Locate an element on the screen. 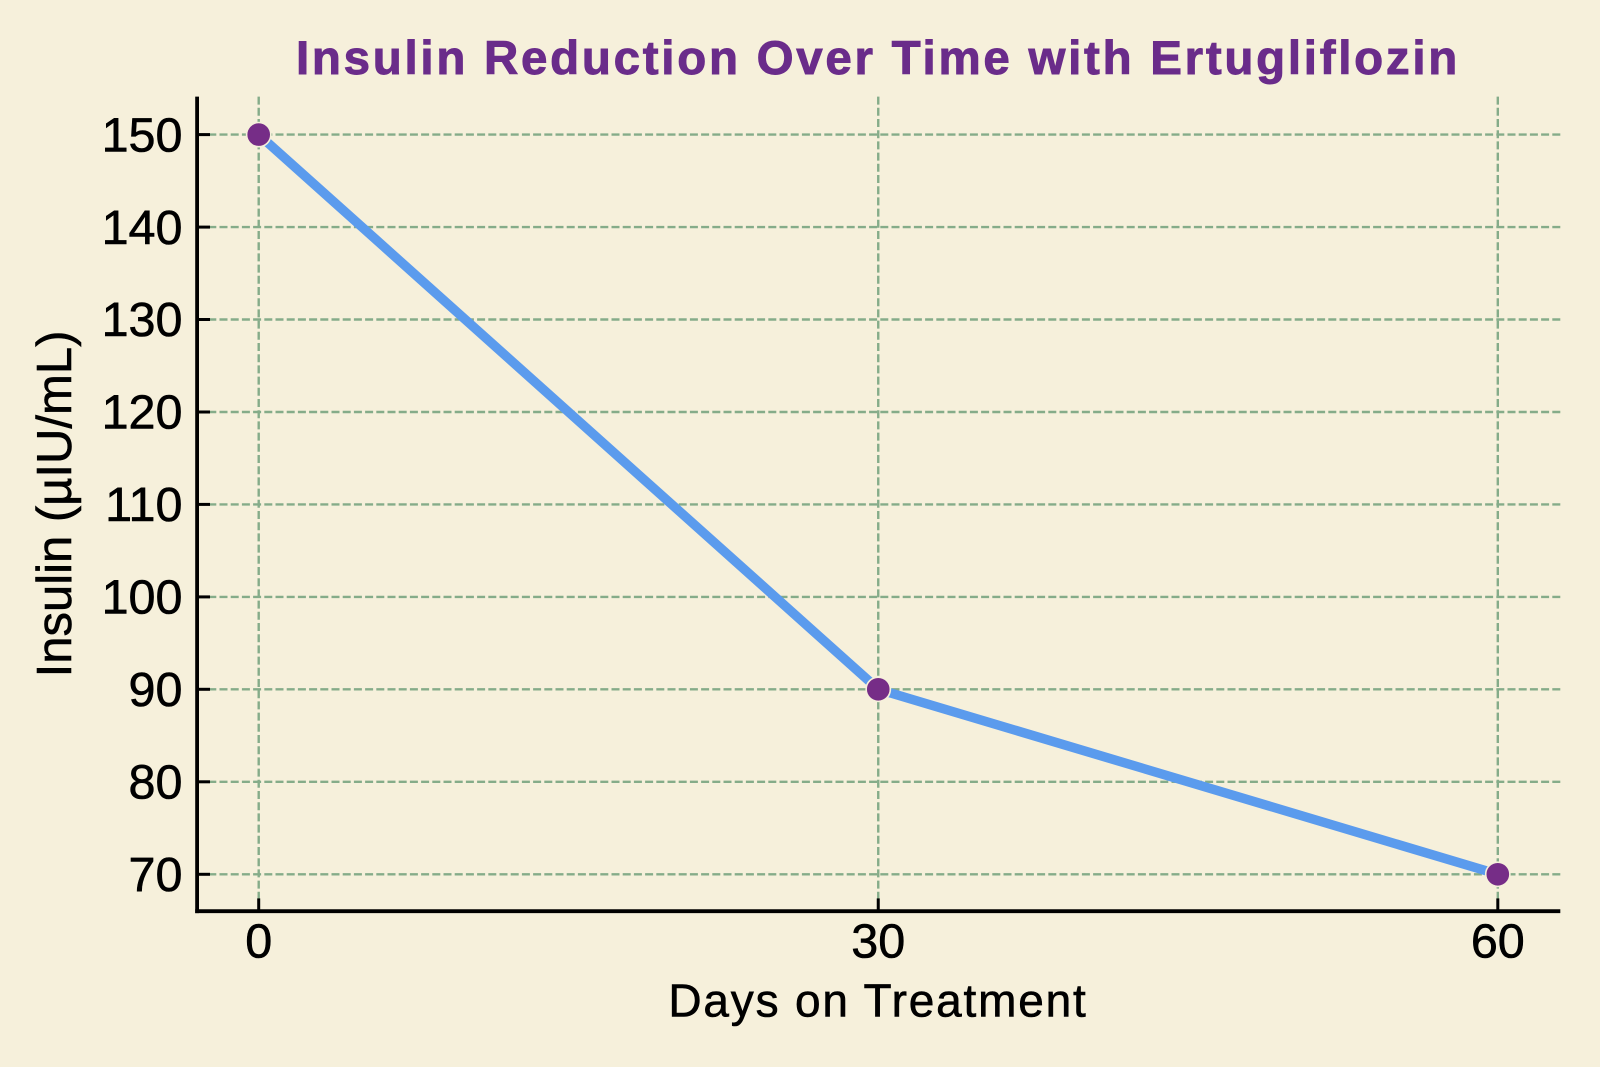 Image resolution: width=1600 pixels, height=1067 pixels. svg-text: 0 is located at coordinates (258, 942).